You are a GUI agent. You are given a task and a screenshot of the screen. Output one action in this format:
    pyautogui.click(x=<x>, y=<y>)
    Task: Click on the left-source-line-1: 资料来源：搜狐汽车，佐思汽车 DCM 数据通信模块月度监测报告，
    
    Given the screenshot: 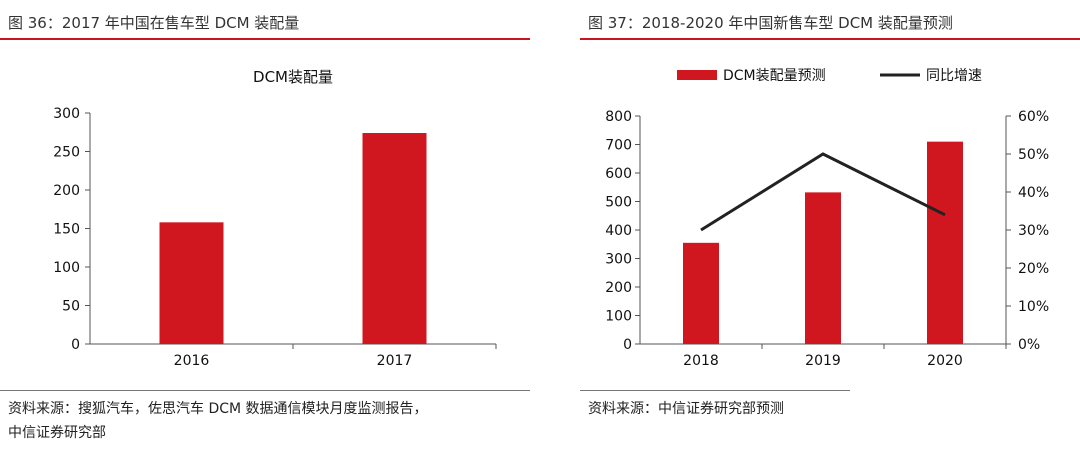 What is the action you would take?
    pyautogui.click(x=218, y=409)
    